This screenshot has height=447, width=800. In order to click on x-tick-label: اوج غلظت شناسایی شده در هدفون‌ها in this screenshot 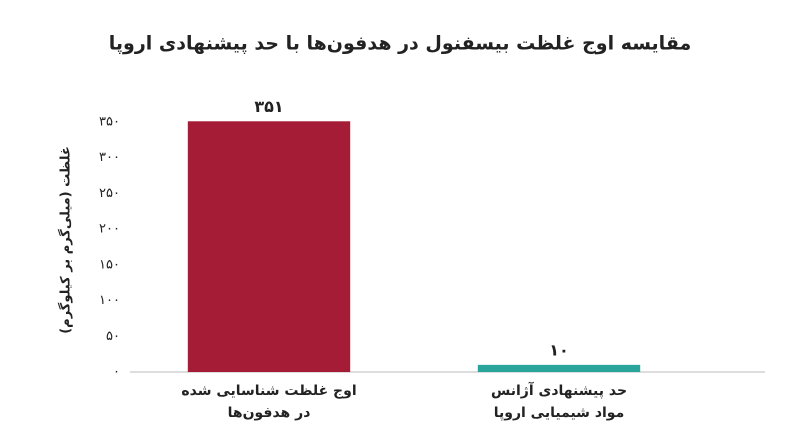, I will do `click(269, 402)`.